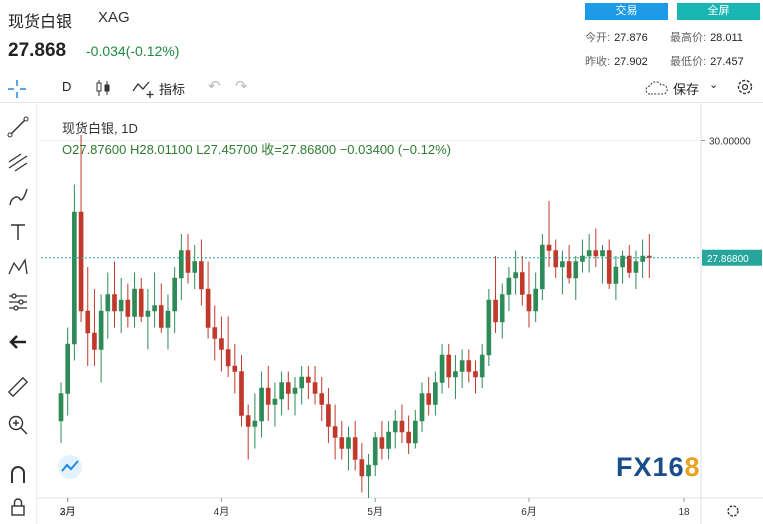 This screenshot has height=524, width=763. I want to click on magnet-icon, so click(18, 475).